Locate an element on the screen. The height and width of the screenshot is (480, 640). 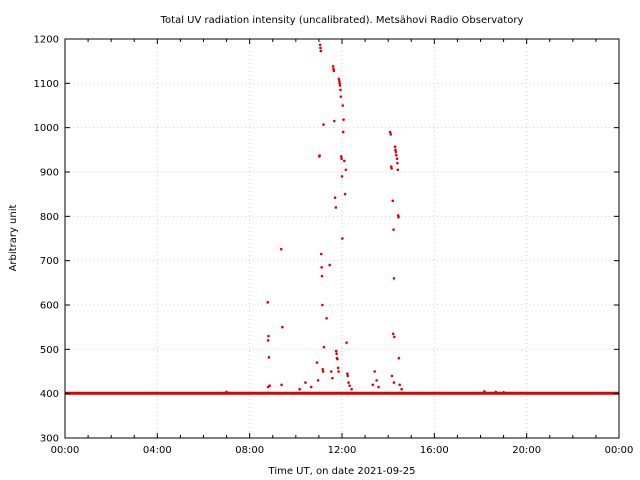
x-tick-label: 16:00 is located at coordinates (434, 450).